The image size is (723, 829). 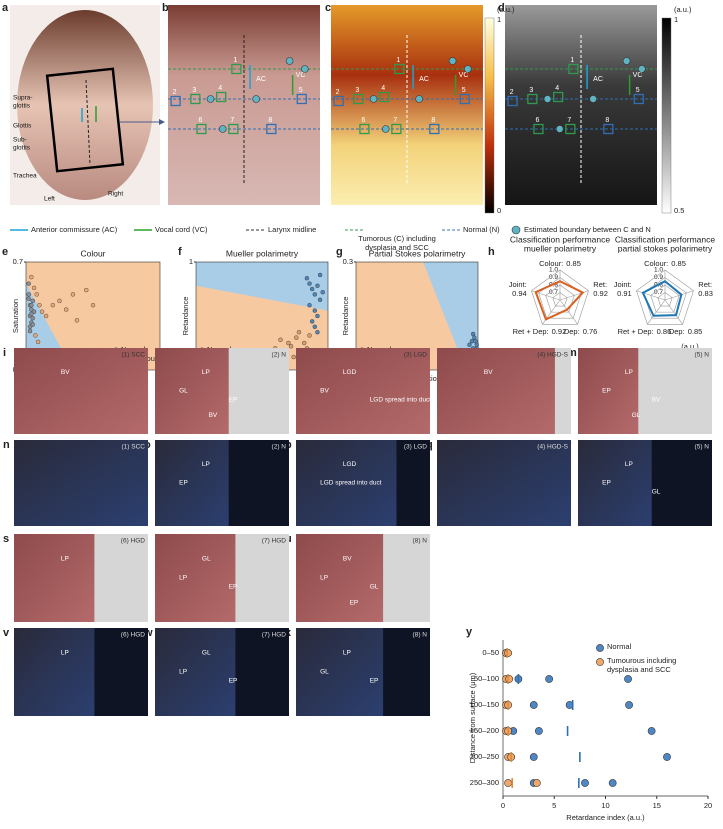 What do you see at coordinates (357, 90) in the screenshot?
I see `region-number: 3` at bounding box center [357, 90].